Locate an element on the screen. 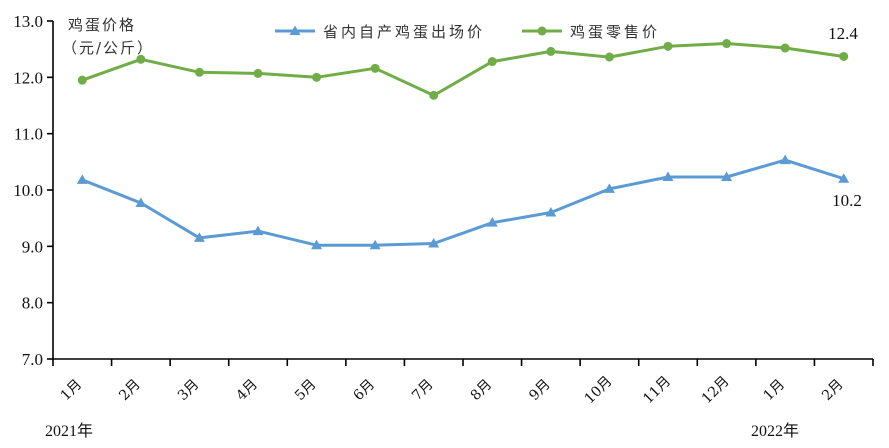 The width and height of the screenshot is (889, 448). x-tick-label: 3月 is located at coordinates (189, 390).